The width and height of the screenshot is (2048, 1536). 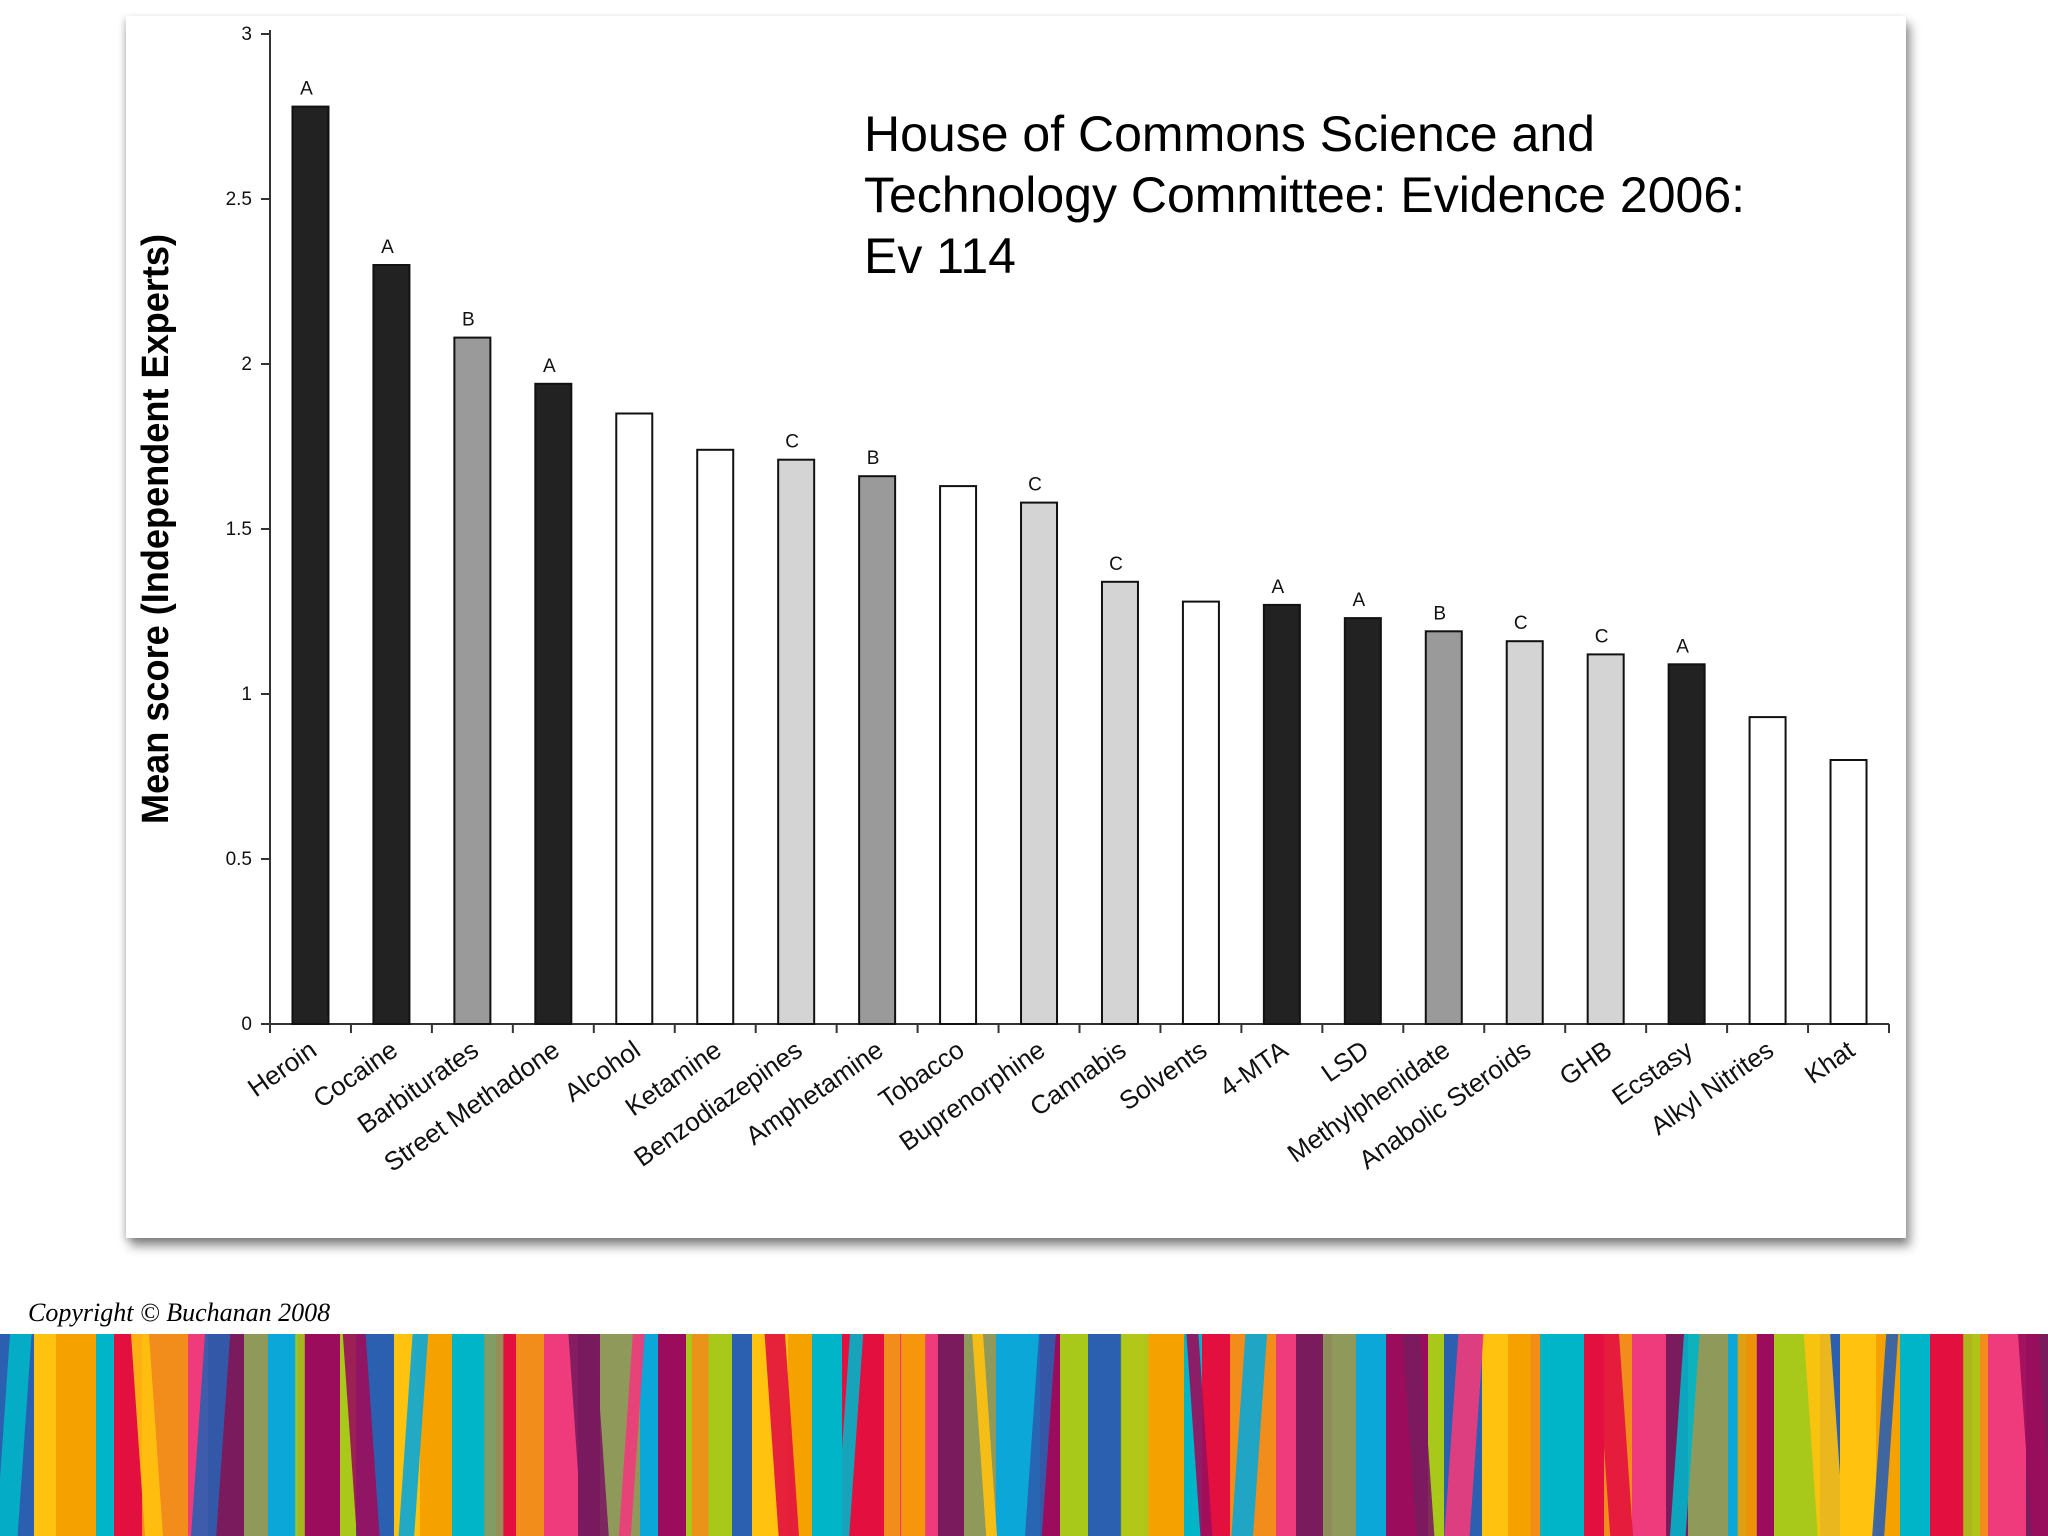 What do you see at coordinates (472, 681) in the screenshot?
I see `bar-barbiturates` at bounding box center [472, 681].